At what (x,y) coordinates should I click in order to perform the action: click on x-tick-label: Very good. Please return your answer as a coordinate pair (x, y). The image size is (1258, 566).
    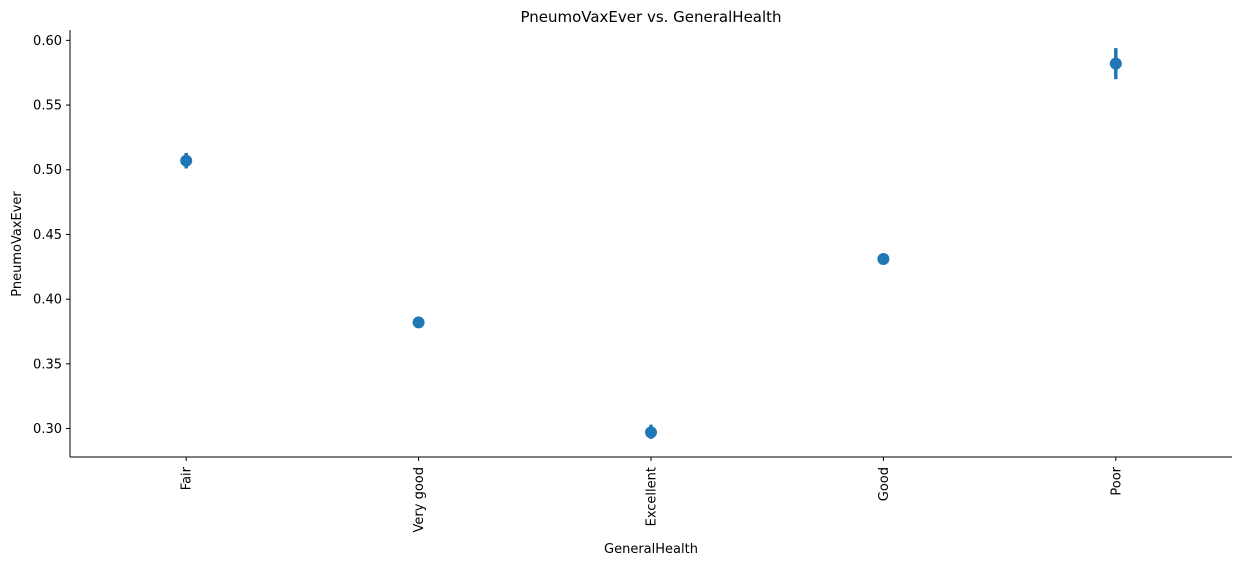
    Looking at the image, I should click on (419, 499).